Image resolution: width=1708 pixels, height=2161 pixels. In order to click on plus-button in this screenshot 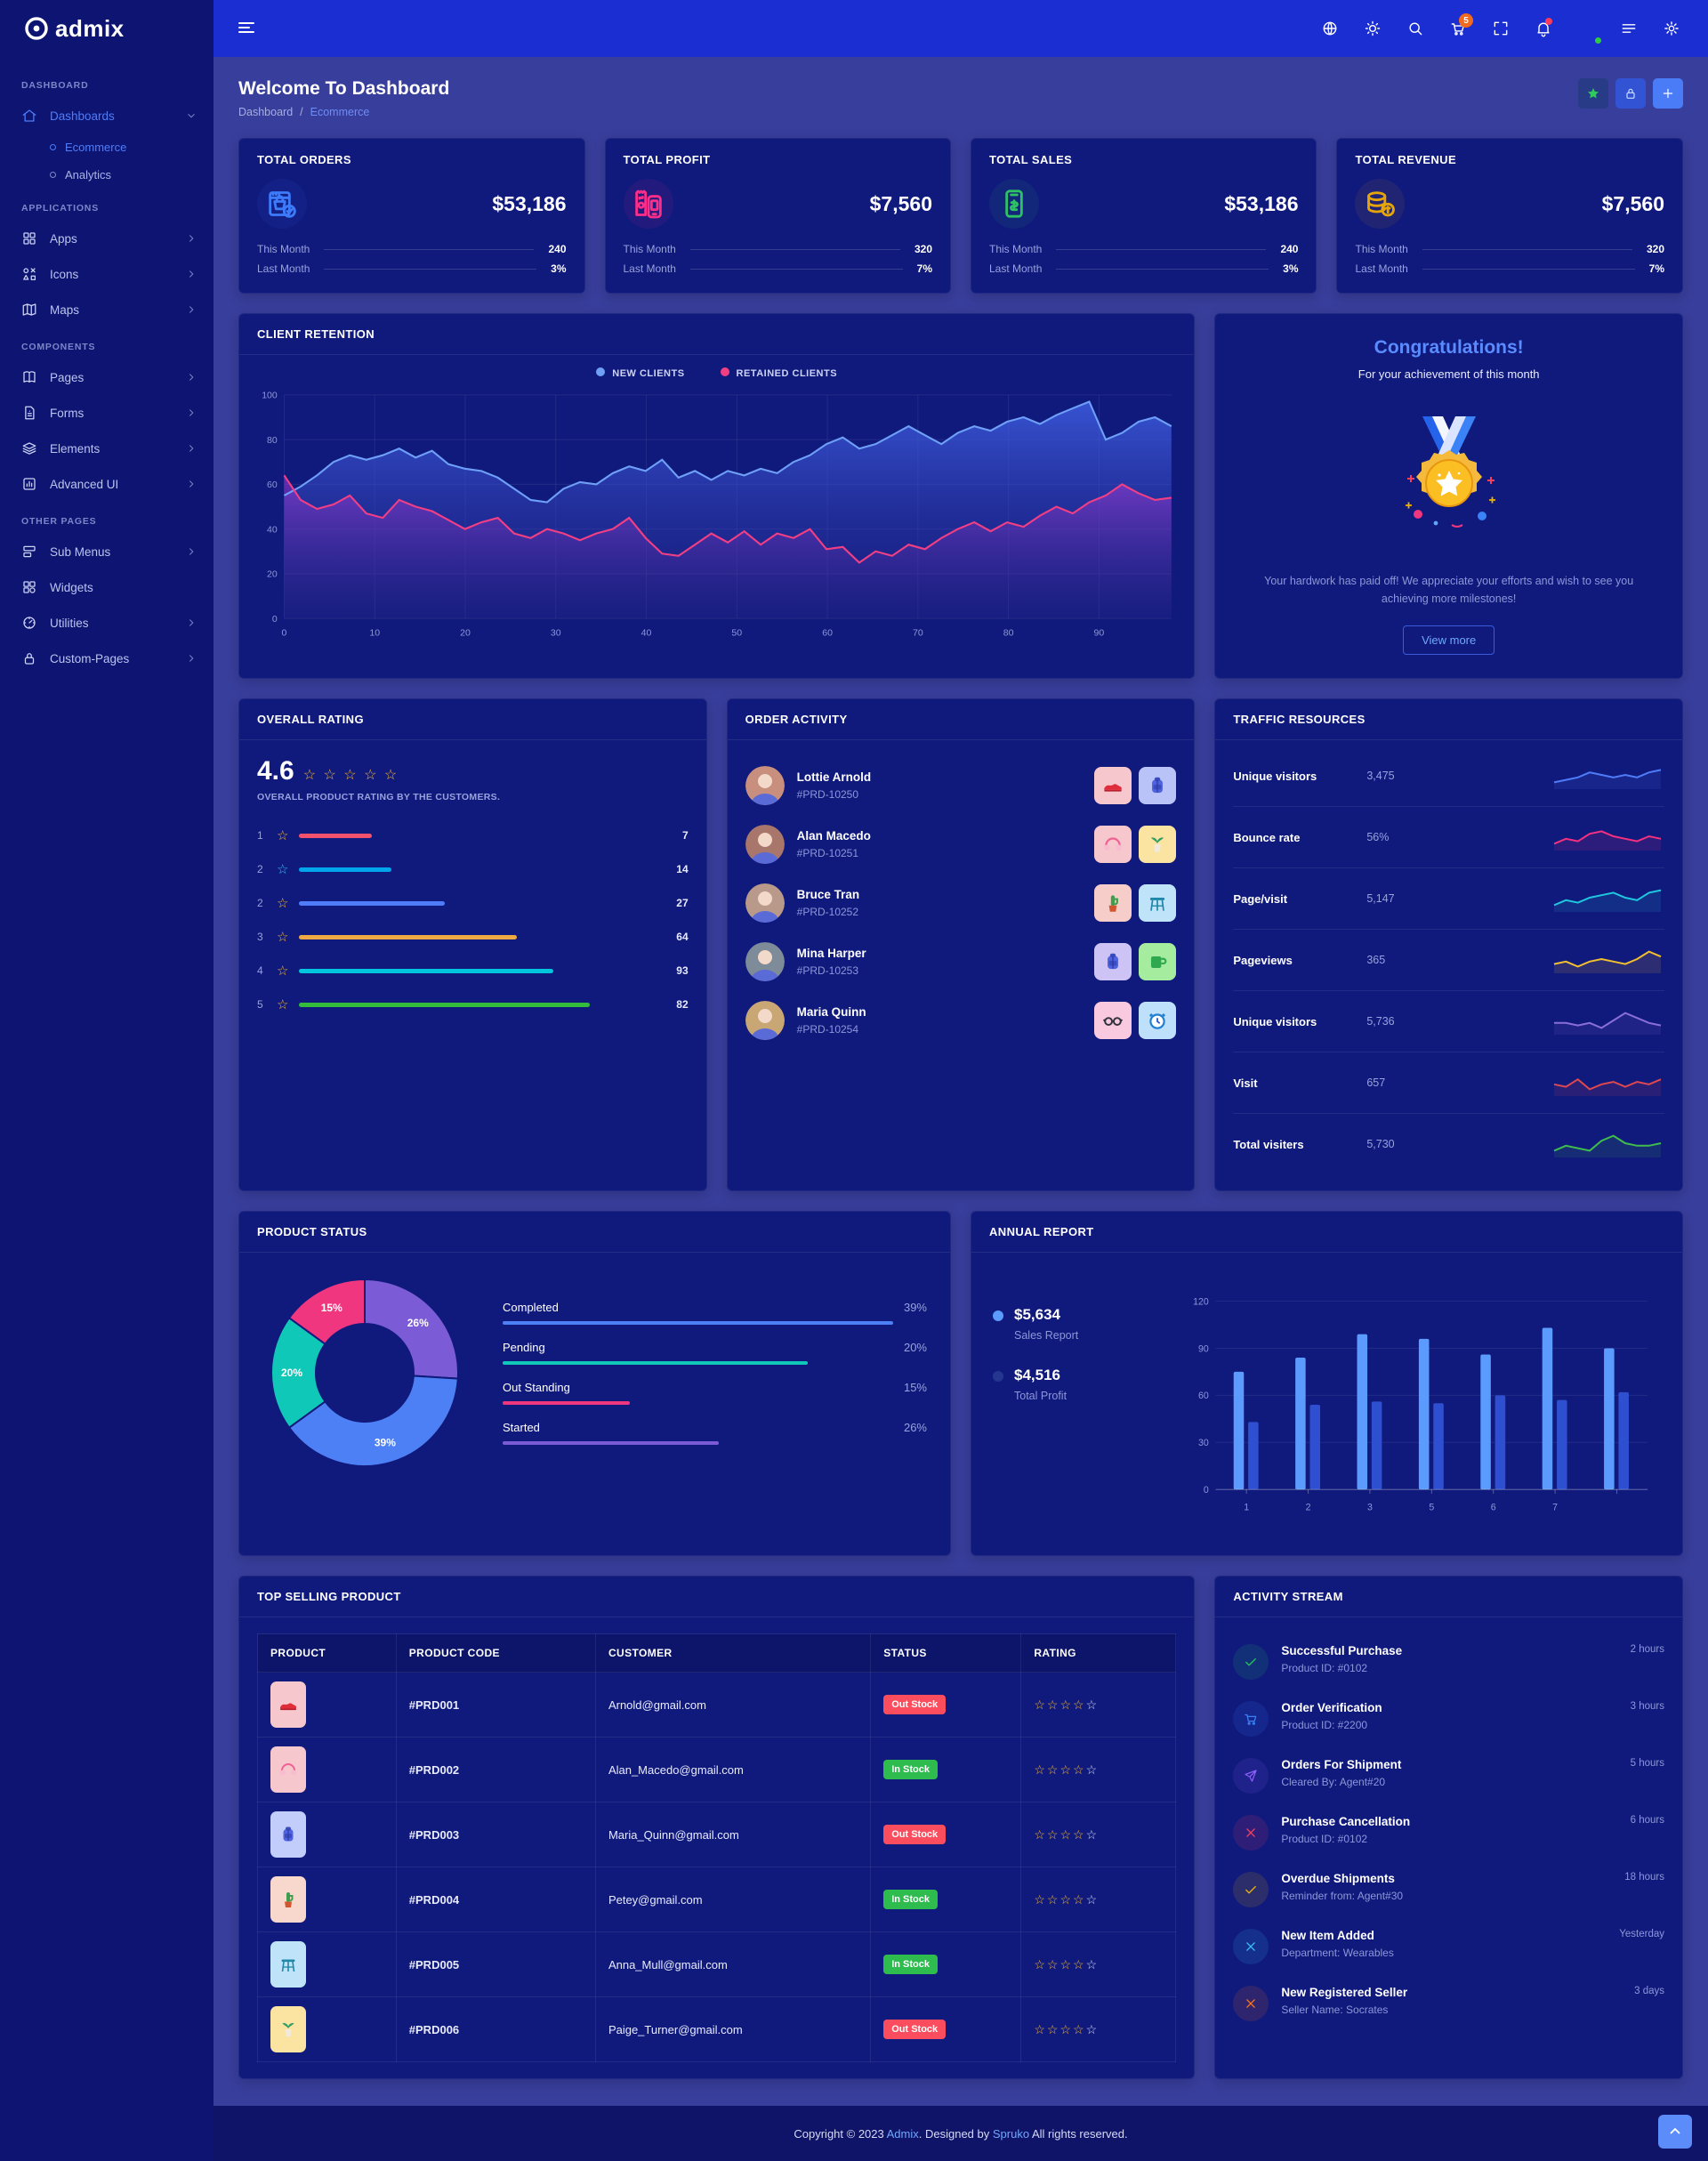, I will do `click(1668, 93)`.